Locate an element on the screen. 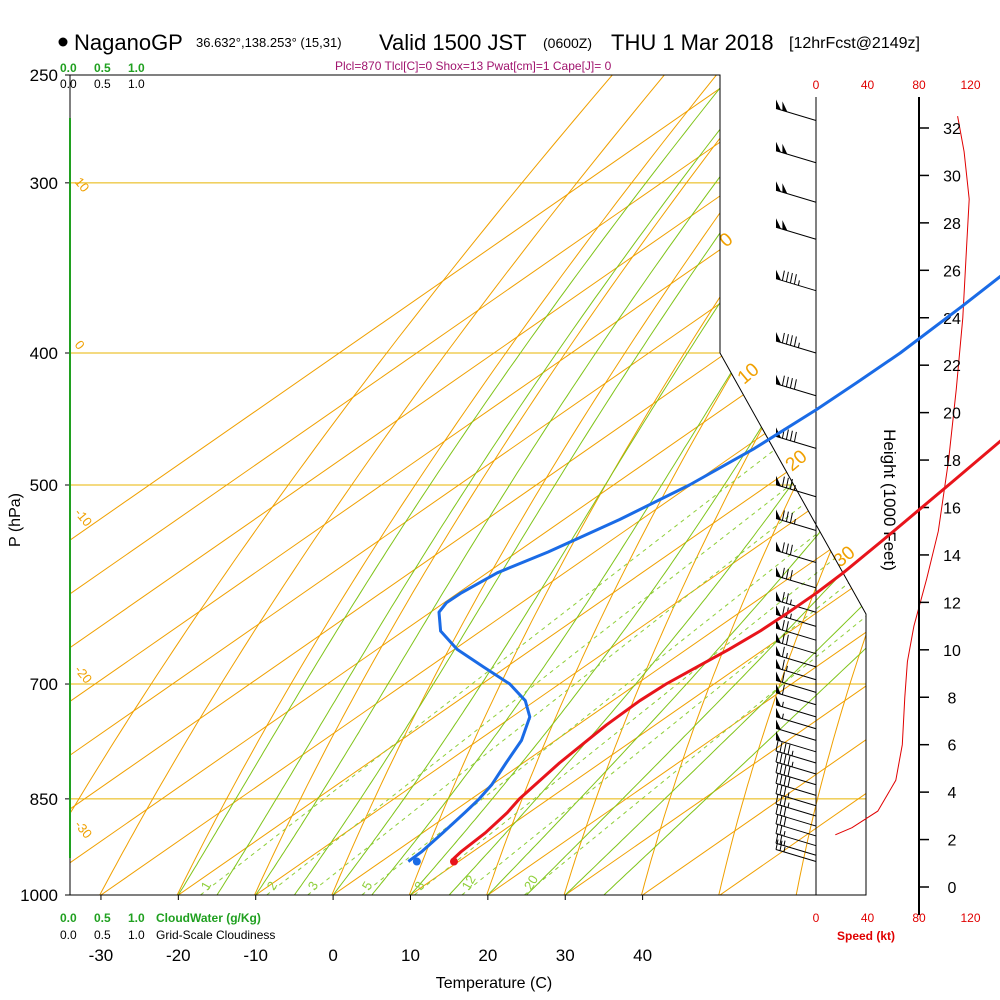 This screenshot has height=1000, width=1000. temperature-tick-label: -20 is located at coordinates (178, 955).